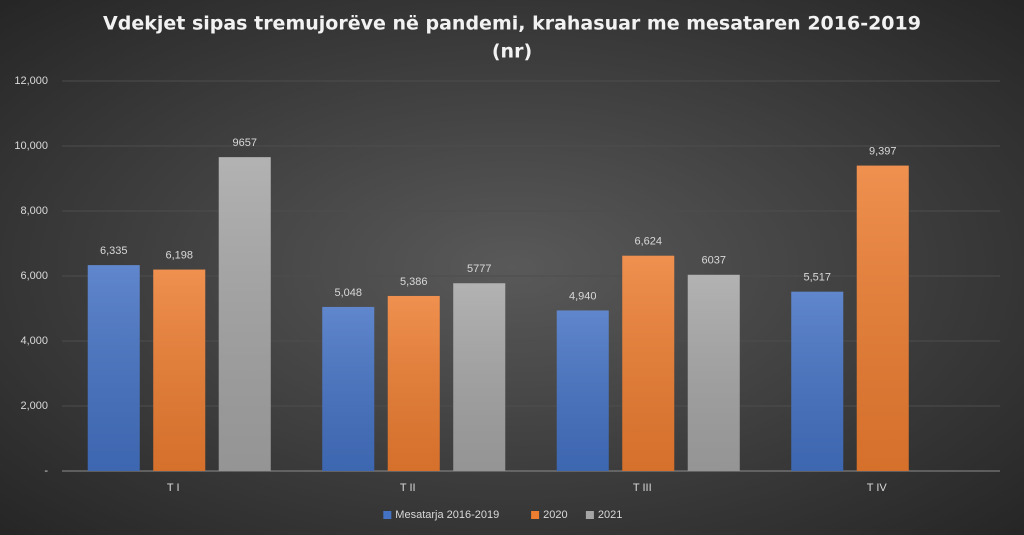 The image size is (1024, 535). What do you see at coordinates (817, 278) in the screenshot?
I see `data-label: 5,517` at bounding box center [817, 278].